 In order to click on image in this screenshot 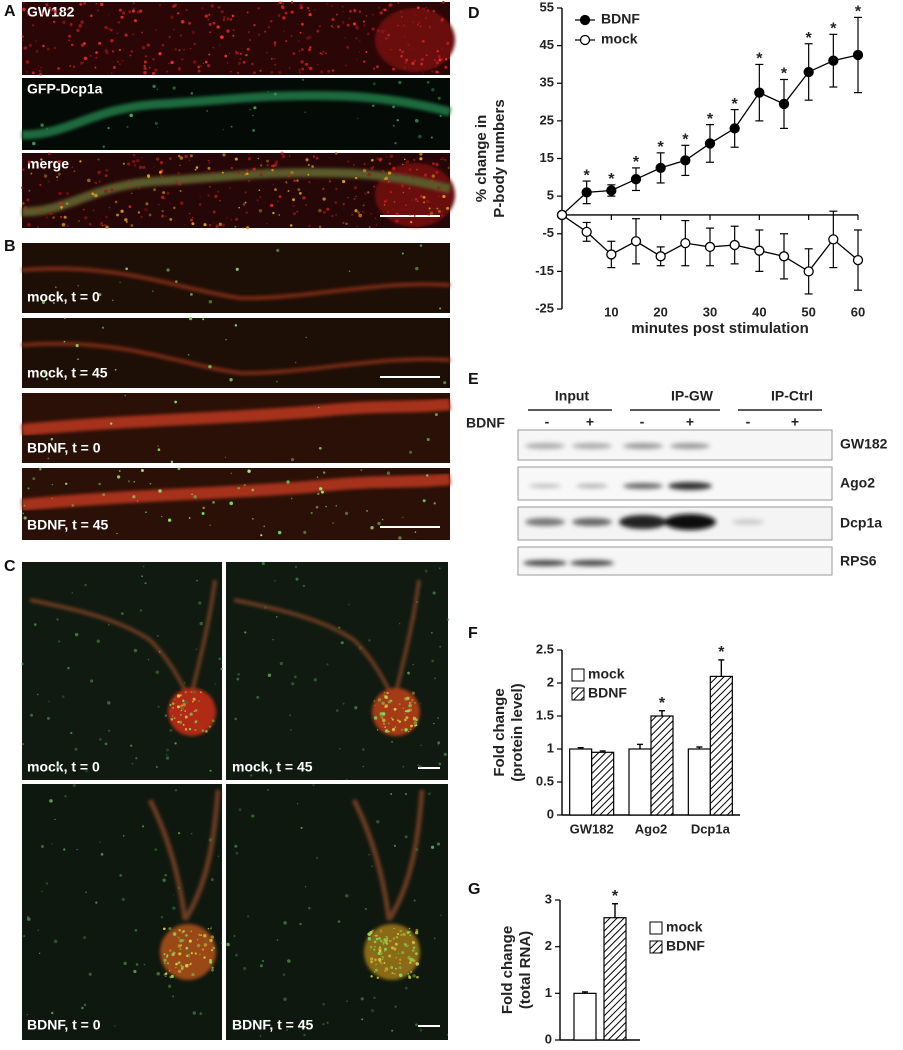, I will do `click(236, 278)`.